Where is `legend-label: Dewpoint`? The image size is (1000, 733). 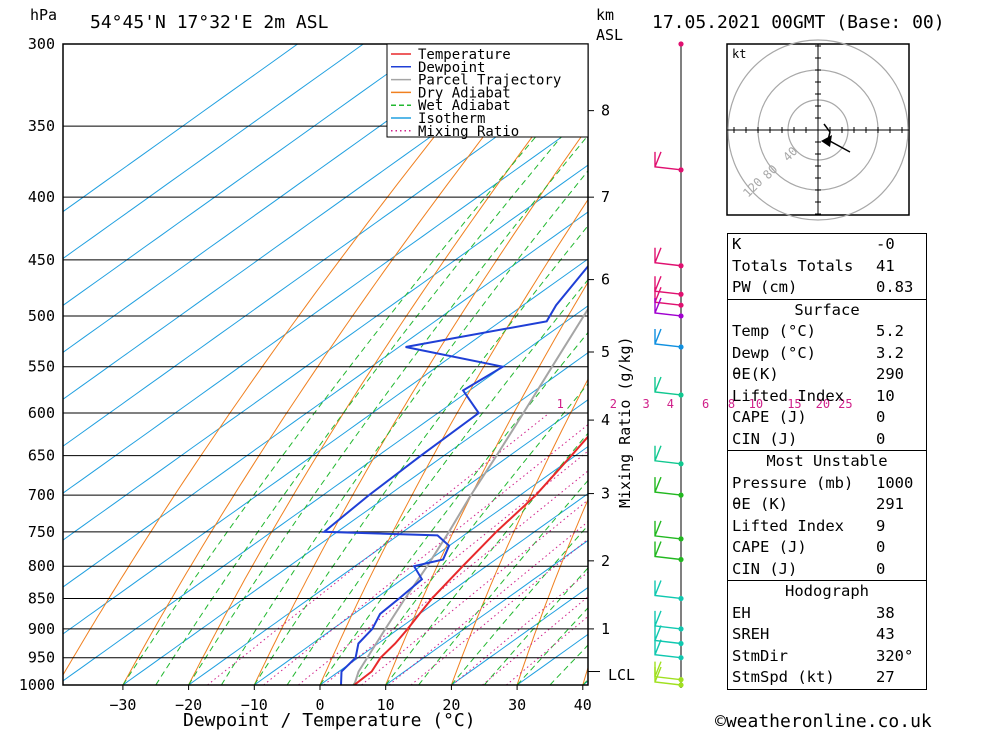 legend-label: Dewpoint is located at coordinates (451, 68).